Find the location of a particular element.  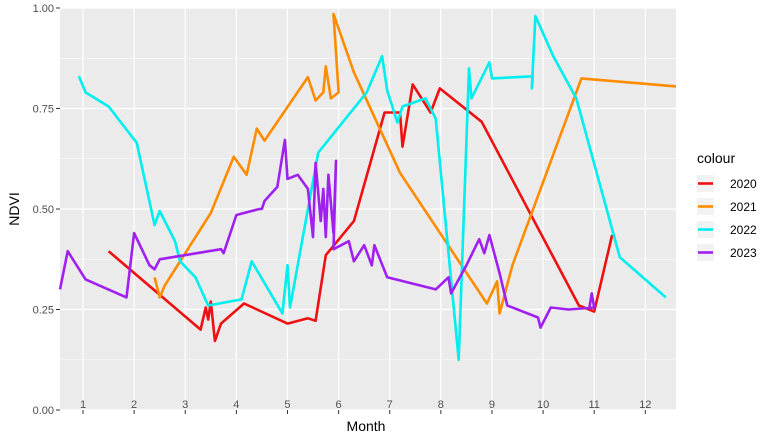

x-axis-ticks: 1 2 3 4 5 6 7 8 9 10 11 12 is located at coordinates (365, 406).